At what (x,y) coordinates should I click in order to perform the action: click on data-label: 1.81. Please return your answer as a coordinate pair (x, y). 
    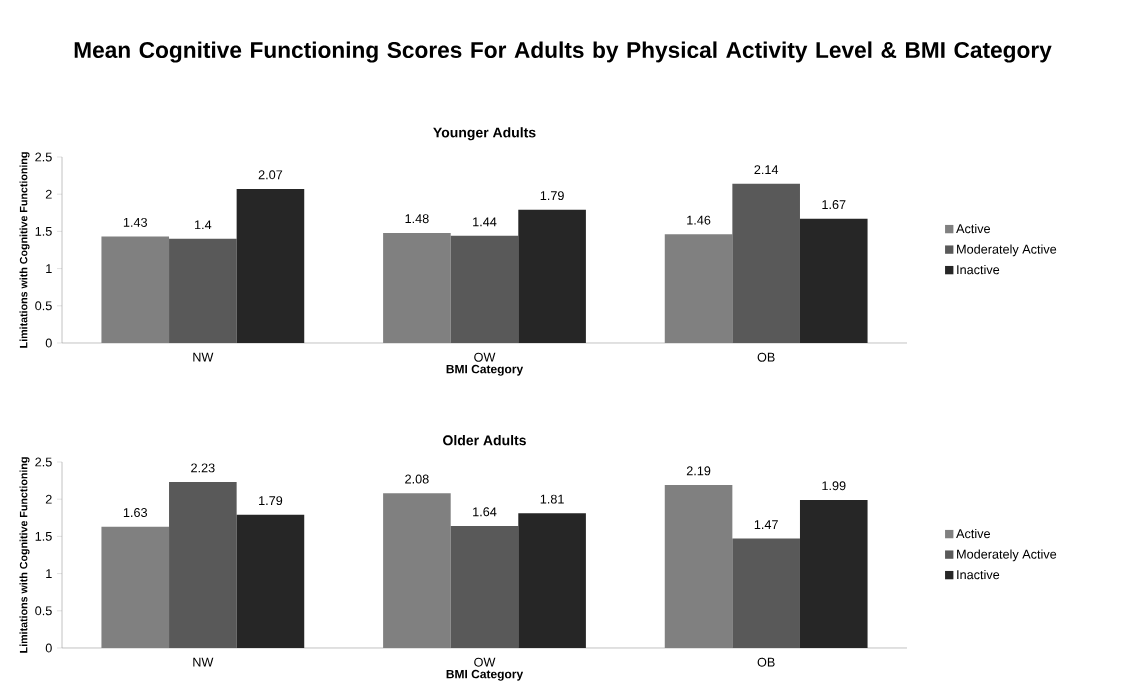
    Looking at the image, I should click on (552, 499).